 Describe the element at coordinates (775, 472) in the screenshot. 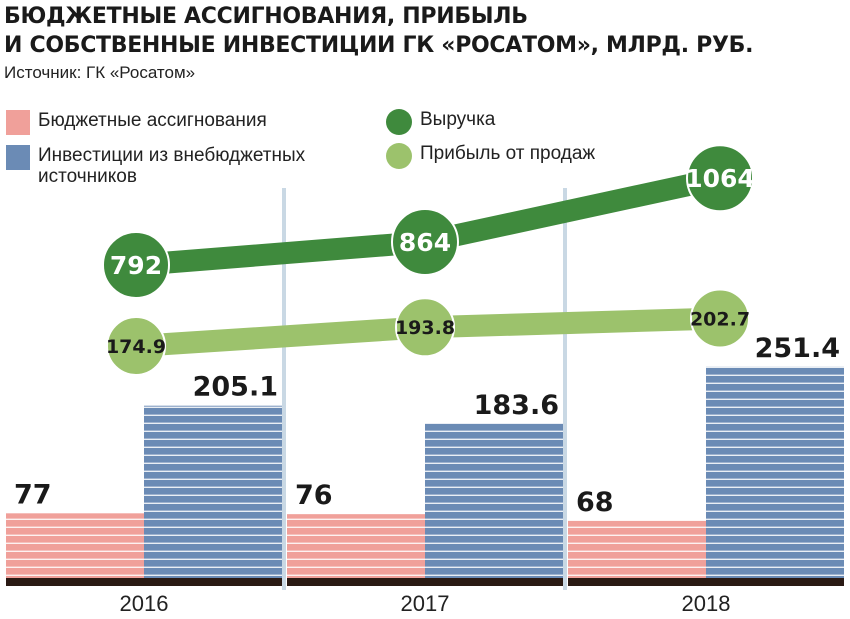

I see `bar-invest-stripes-2018` at that location.